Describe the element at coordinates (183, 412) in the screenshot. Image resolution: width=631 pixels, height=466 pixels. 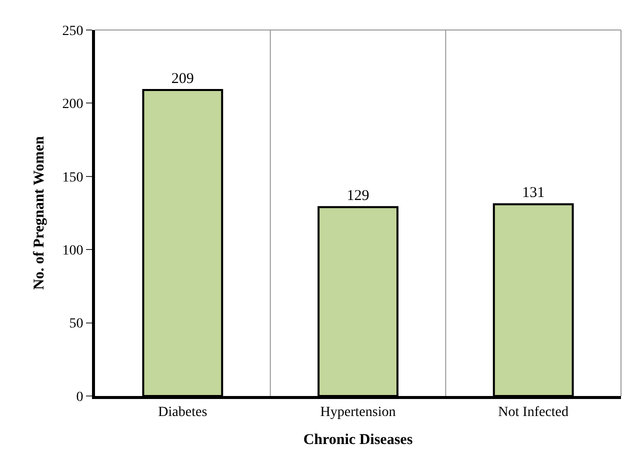
I see `x-tick-label: Diabetes` at that location.